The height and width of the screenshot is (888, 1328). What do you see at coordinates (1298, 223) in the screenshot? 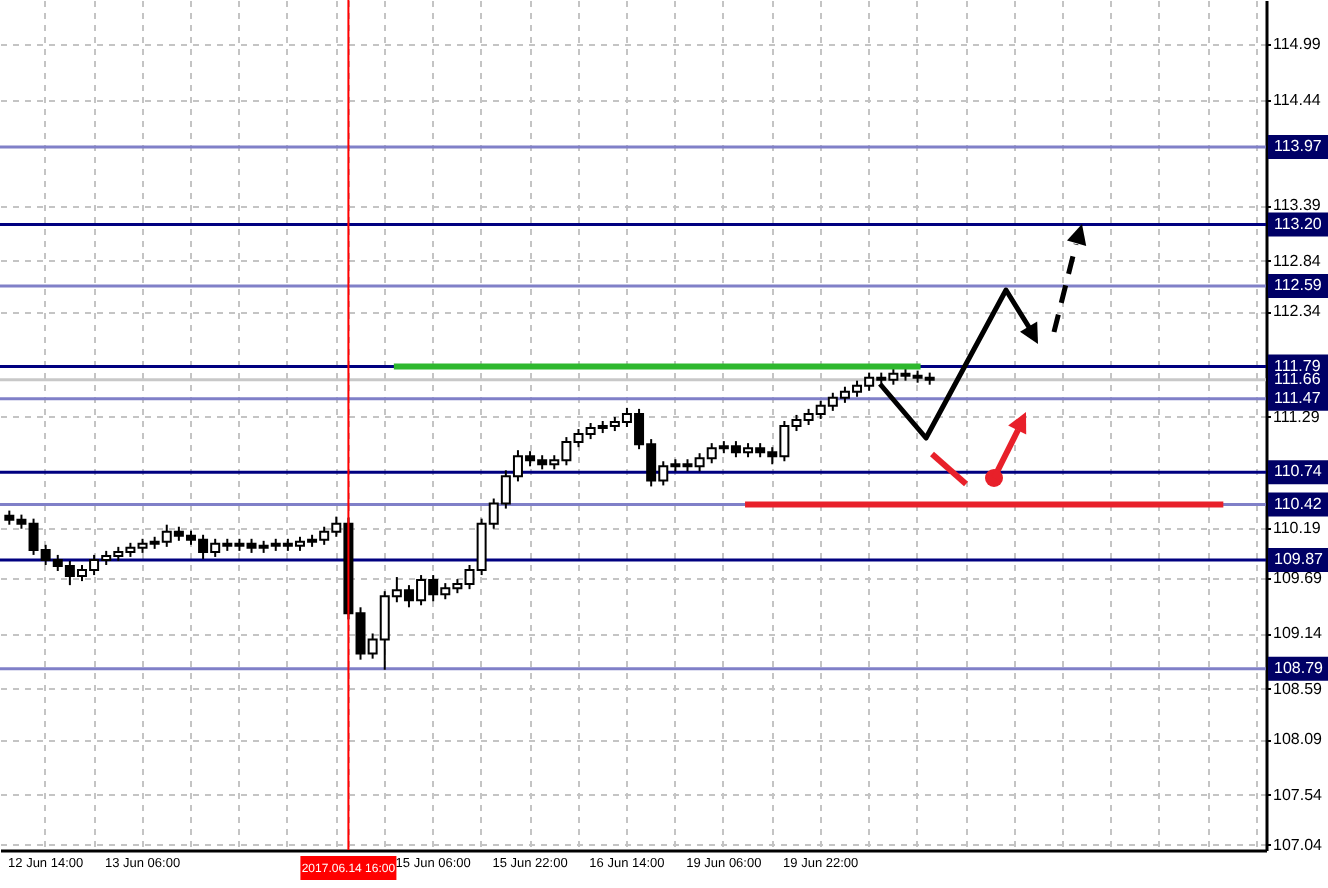
I see `ref-line-label: 113.20` at bounding box center [1298, 223].